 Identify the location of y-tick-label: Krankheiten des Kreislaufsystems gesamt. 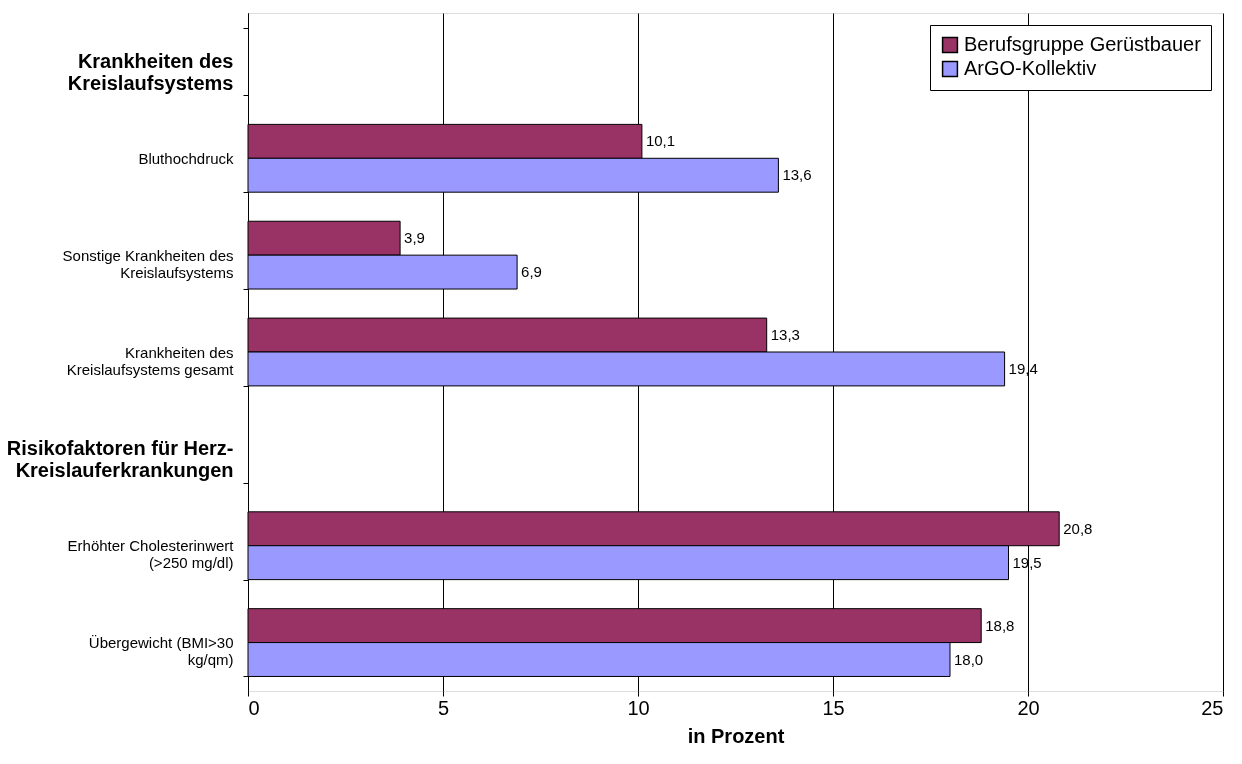
(150, 360).